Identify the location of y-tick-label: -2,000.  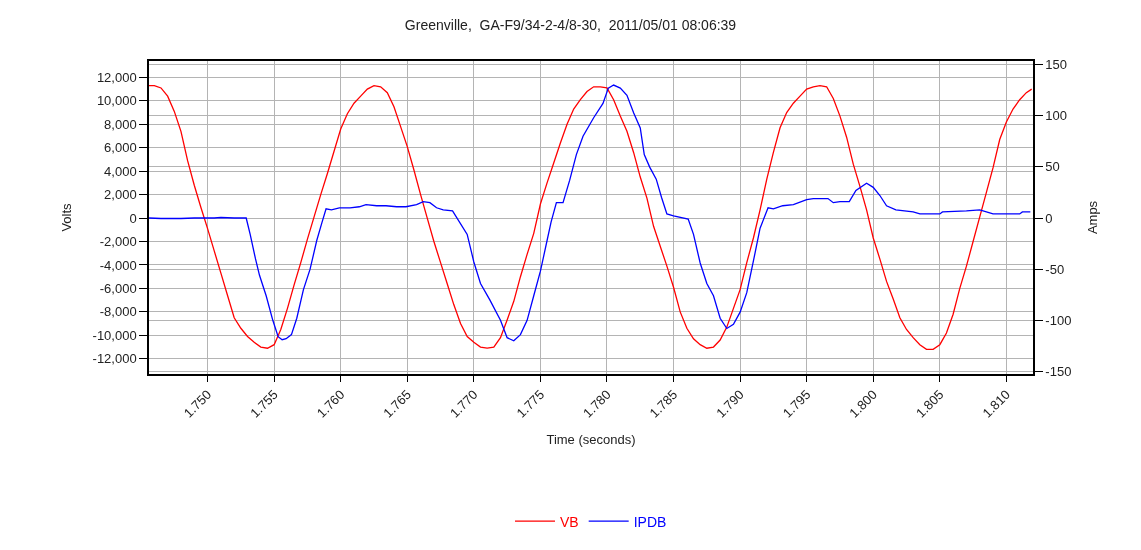
(118, 242).